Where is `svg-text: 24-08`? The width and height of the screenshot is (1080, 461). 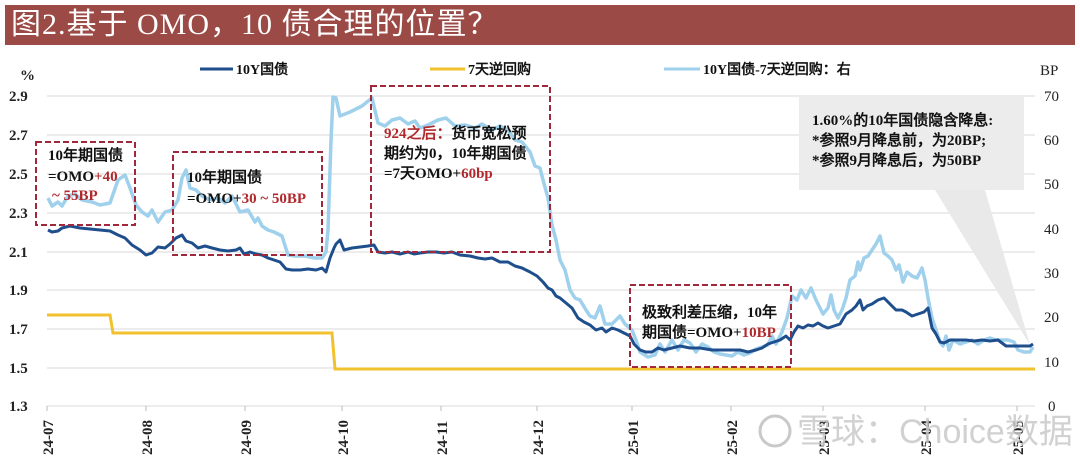 svg-text: 24-08 is located at coordinates (148, 437).